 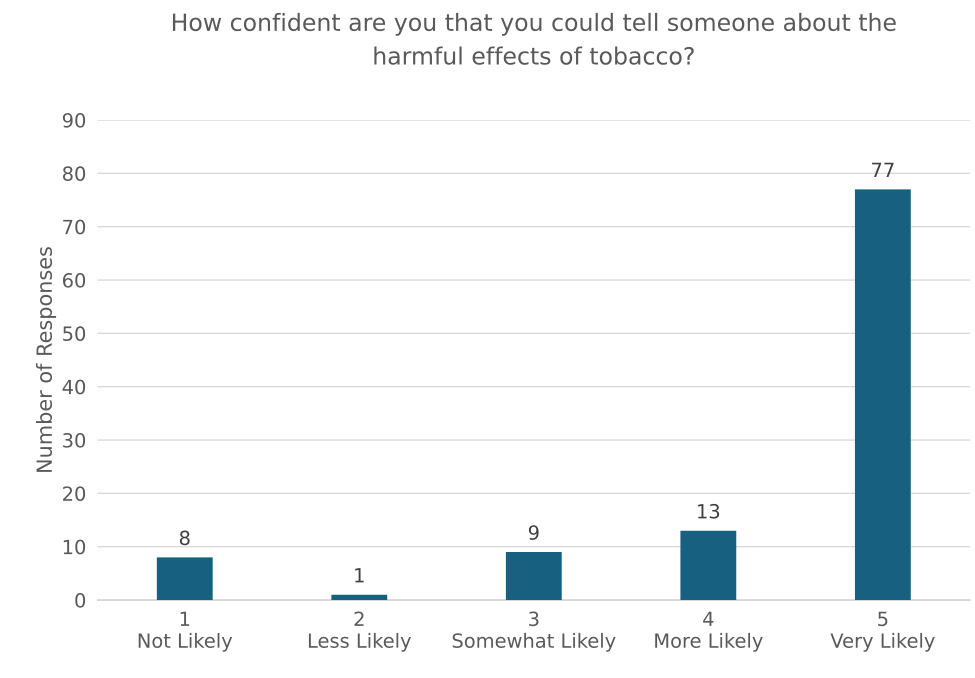 I want to click on y-axis-title: Number of Responses, so click(x=46, y=359).